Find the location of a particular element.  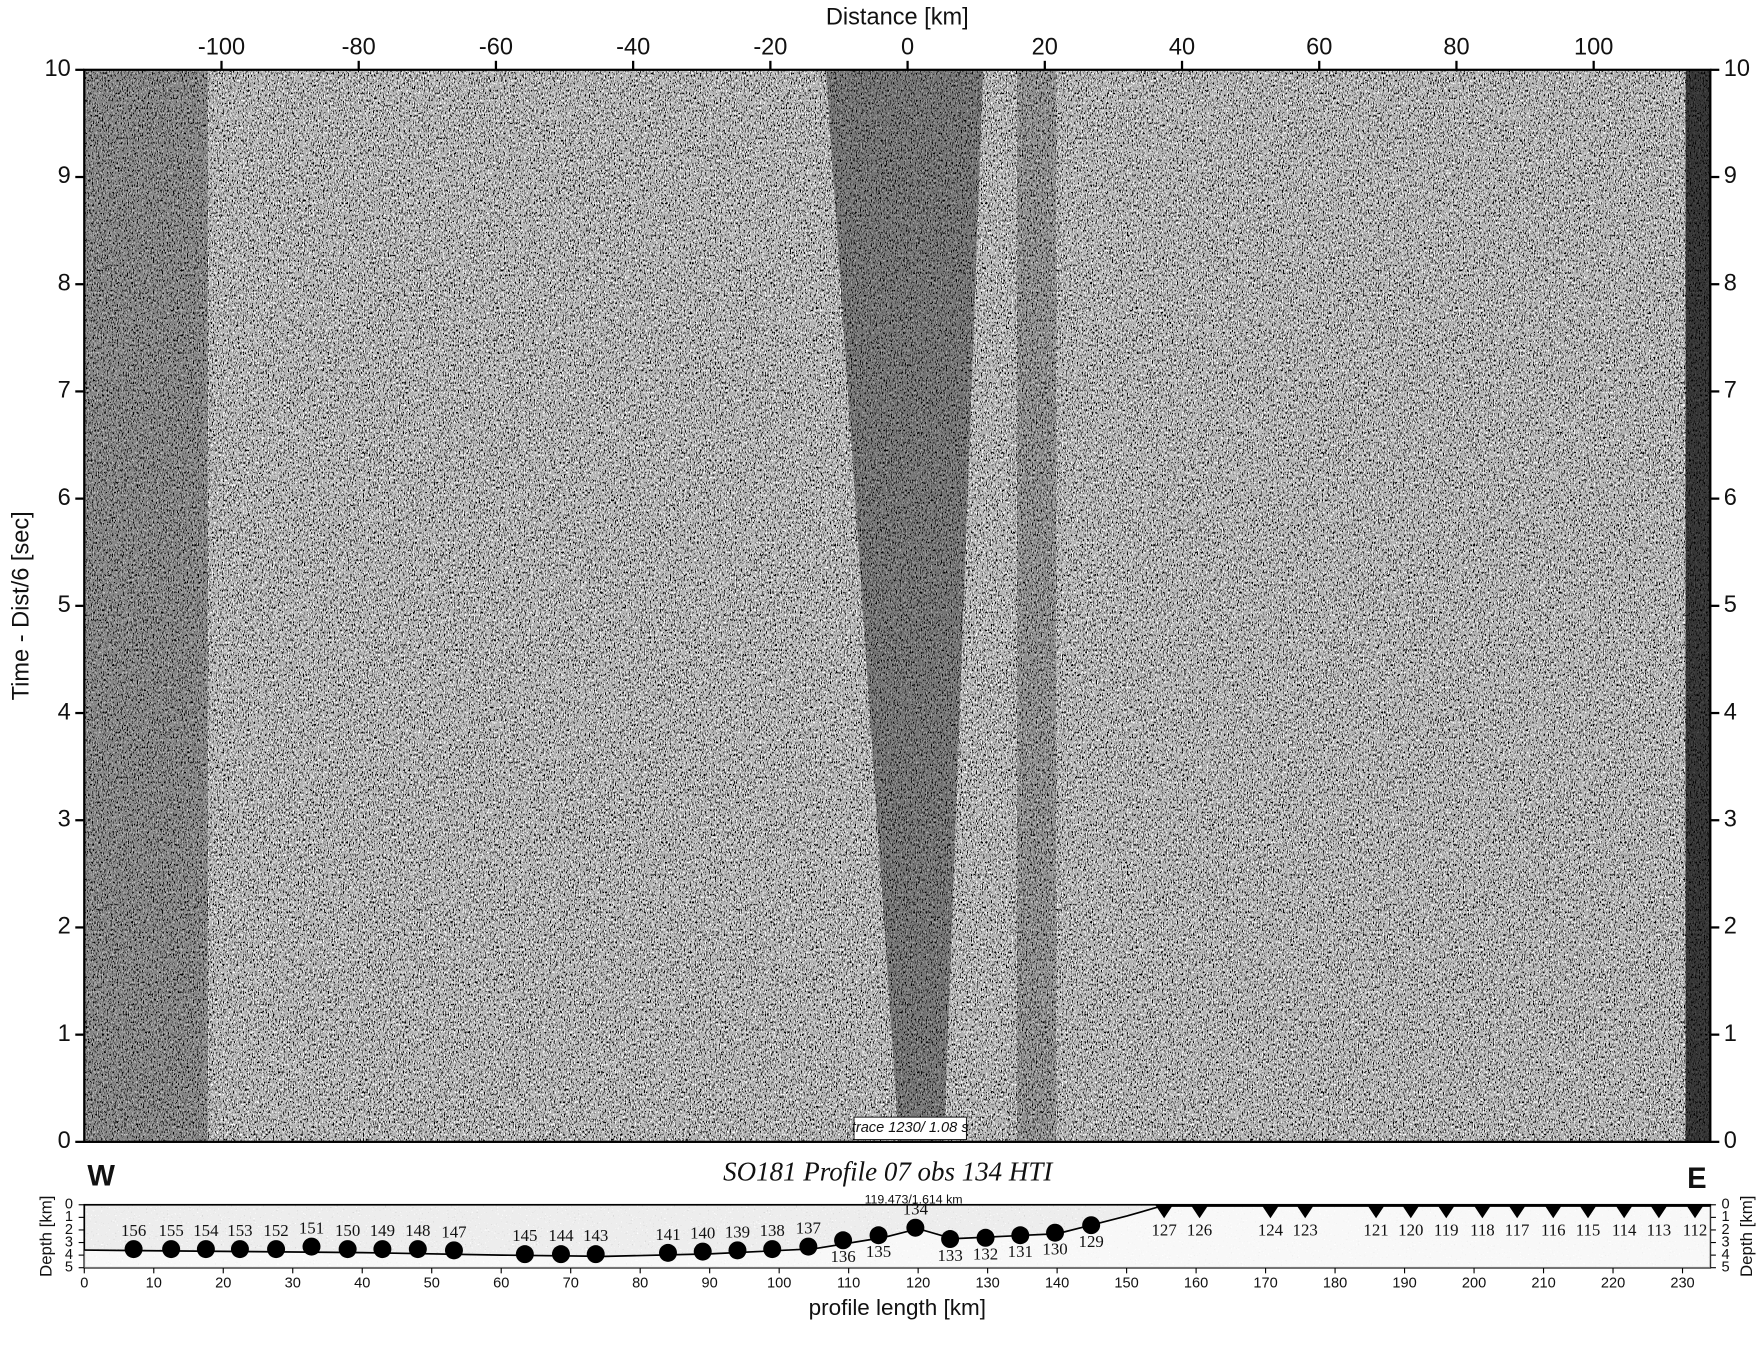

y-tick-label-right: 1 is located at coordinates (1726, 1217).